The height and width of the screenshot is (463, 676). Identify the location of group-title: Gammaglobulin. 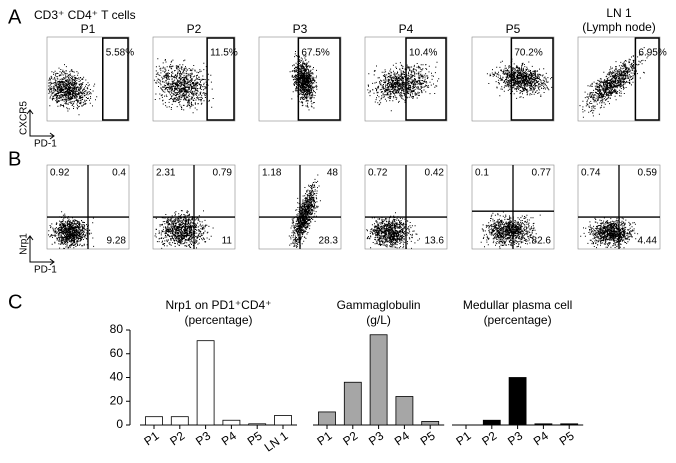
(379, 305).